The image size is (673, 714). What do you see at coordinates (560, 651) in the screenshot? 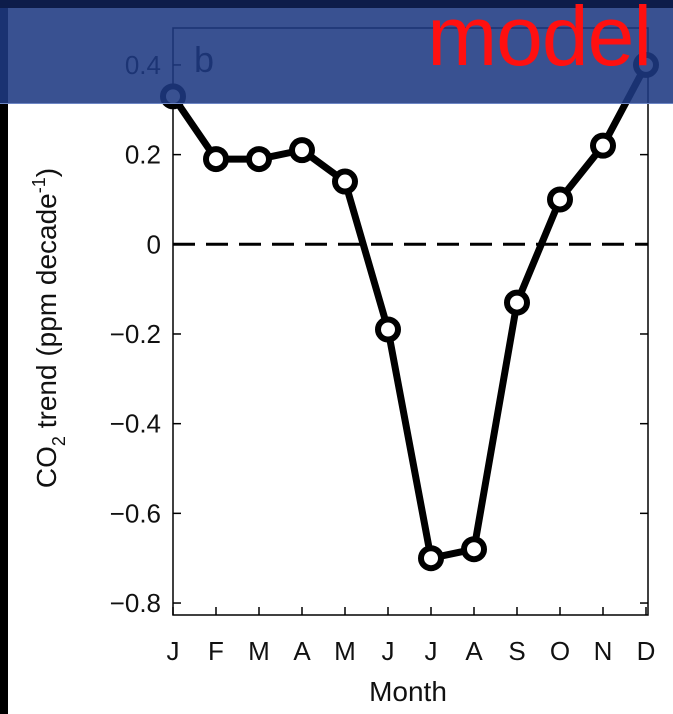
I see `x-tick-label: O` at bounding box center [560, 651].